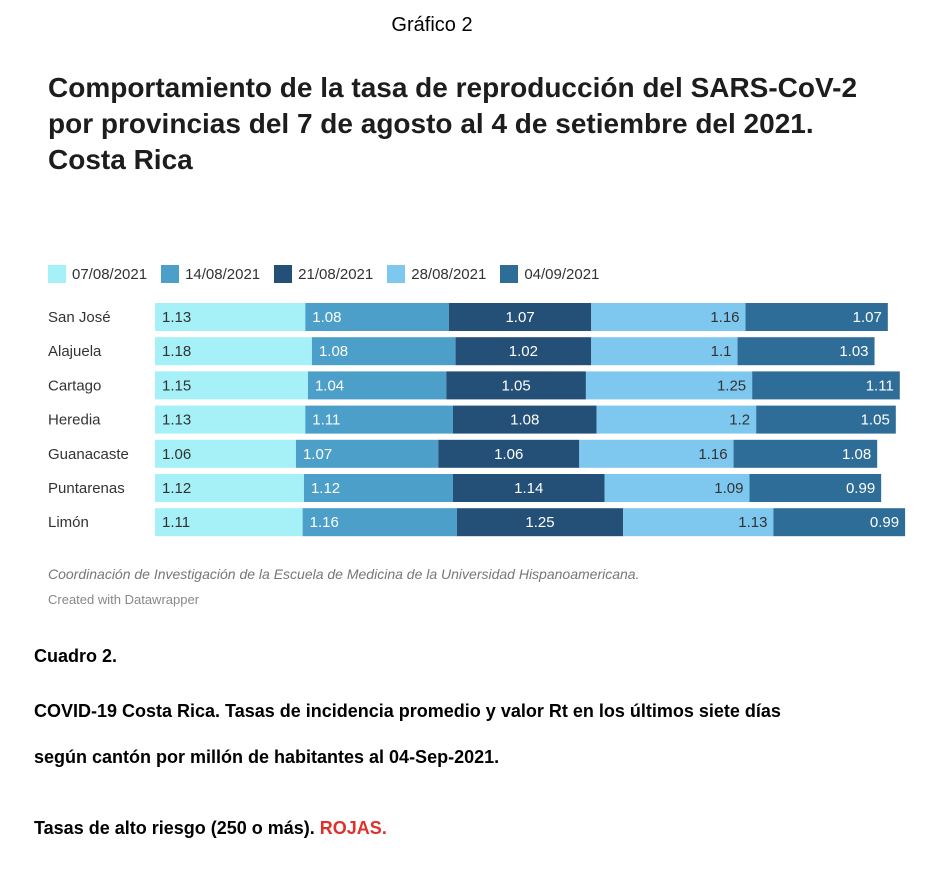  I want to click on legend-item-3: 21/08/2021, so click(323, 274).